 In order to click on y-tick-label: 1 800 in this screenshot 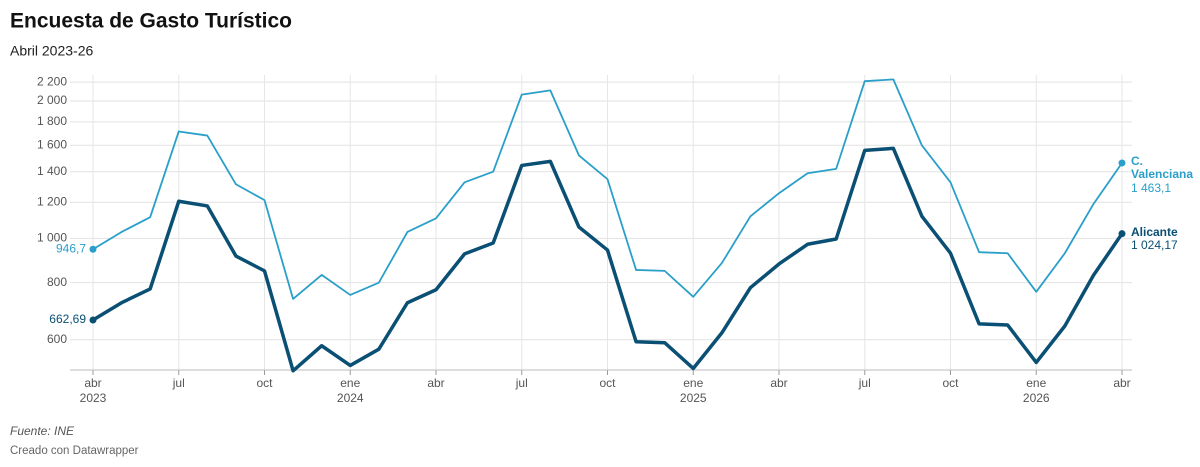, I will do `click(52, 121)`.